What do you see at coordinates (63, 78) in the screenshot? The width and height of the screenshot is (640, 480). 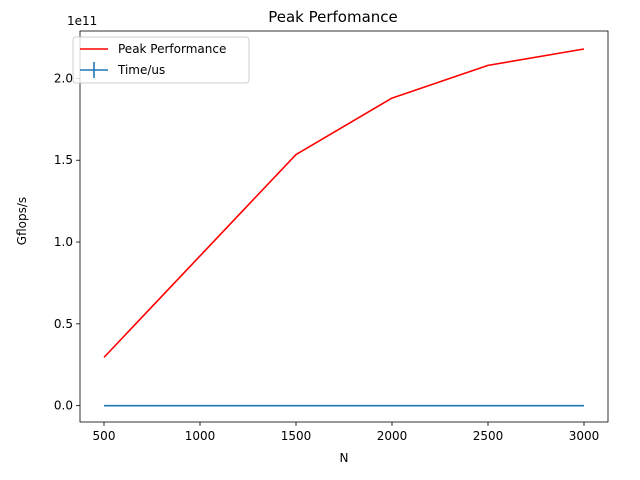 I see `y-tick-label: 2.0` at bounding box center [63, 78].